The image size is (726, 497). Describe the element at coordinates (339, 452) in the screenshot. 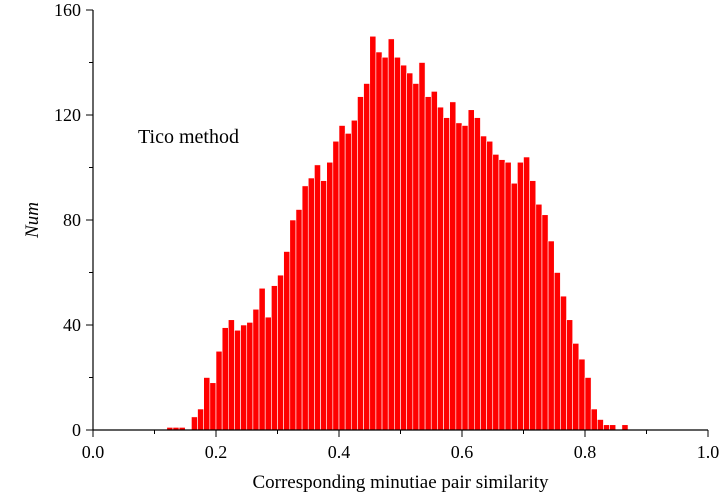

I see `x-tick-label: 0.4` at that location.